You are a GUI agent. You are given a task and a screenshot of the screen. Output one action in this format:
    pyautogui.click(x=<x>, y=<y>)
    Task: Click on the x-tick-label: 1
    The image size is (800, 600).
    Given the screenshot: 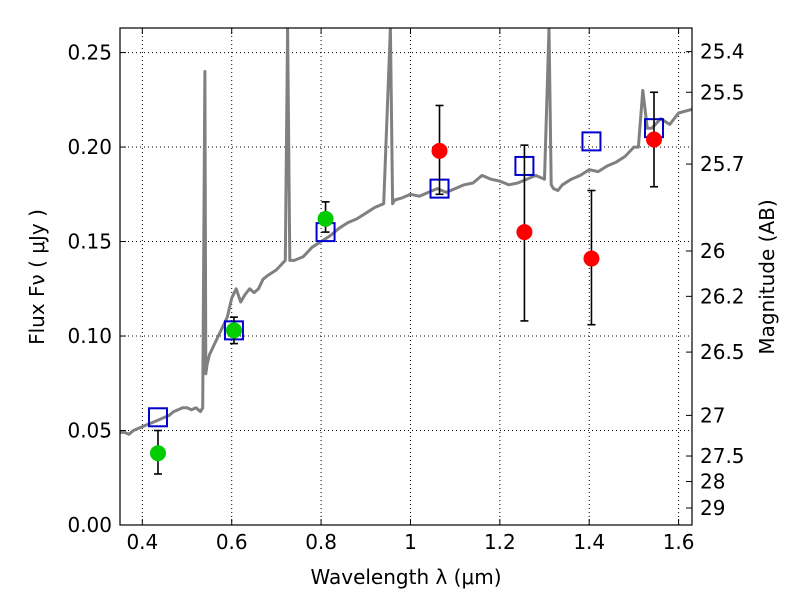 What is the action you would take?
    pyautogui.click(x=410, y=542)
    